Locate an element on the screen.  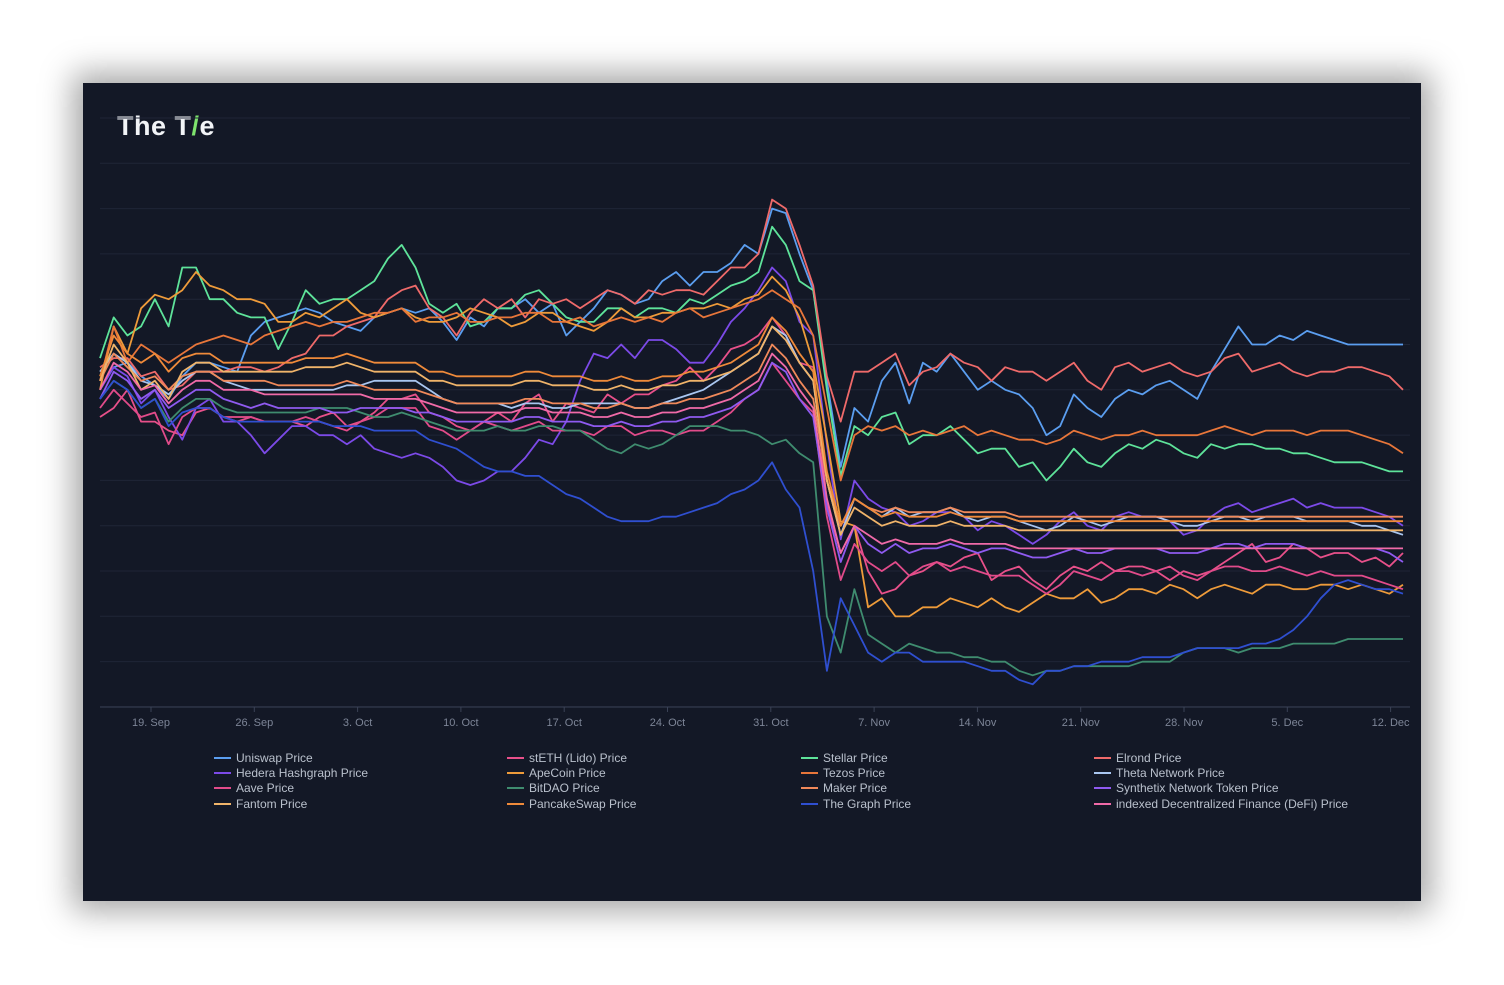
legend-item: Hedera Hashgraph Price is located at coordinates (291, 772).